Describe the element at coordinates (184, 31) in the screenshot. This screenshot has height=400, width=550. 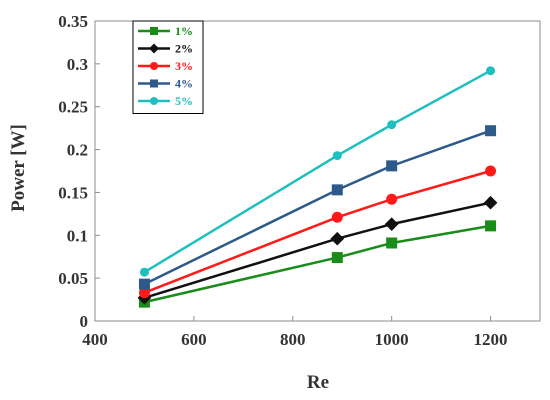
I see `legend-label: 1%` at that location.